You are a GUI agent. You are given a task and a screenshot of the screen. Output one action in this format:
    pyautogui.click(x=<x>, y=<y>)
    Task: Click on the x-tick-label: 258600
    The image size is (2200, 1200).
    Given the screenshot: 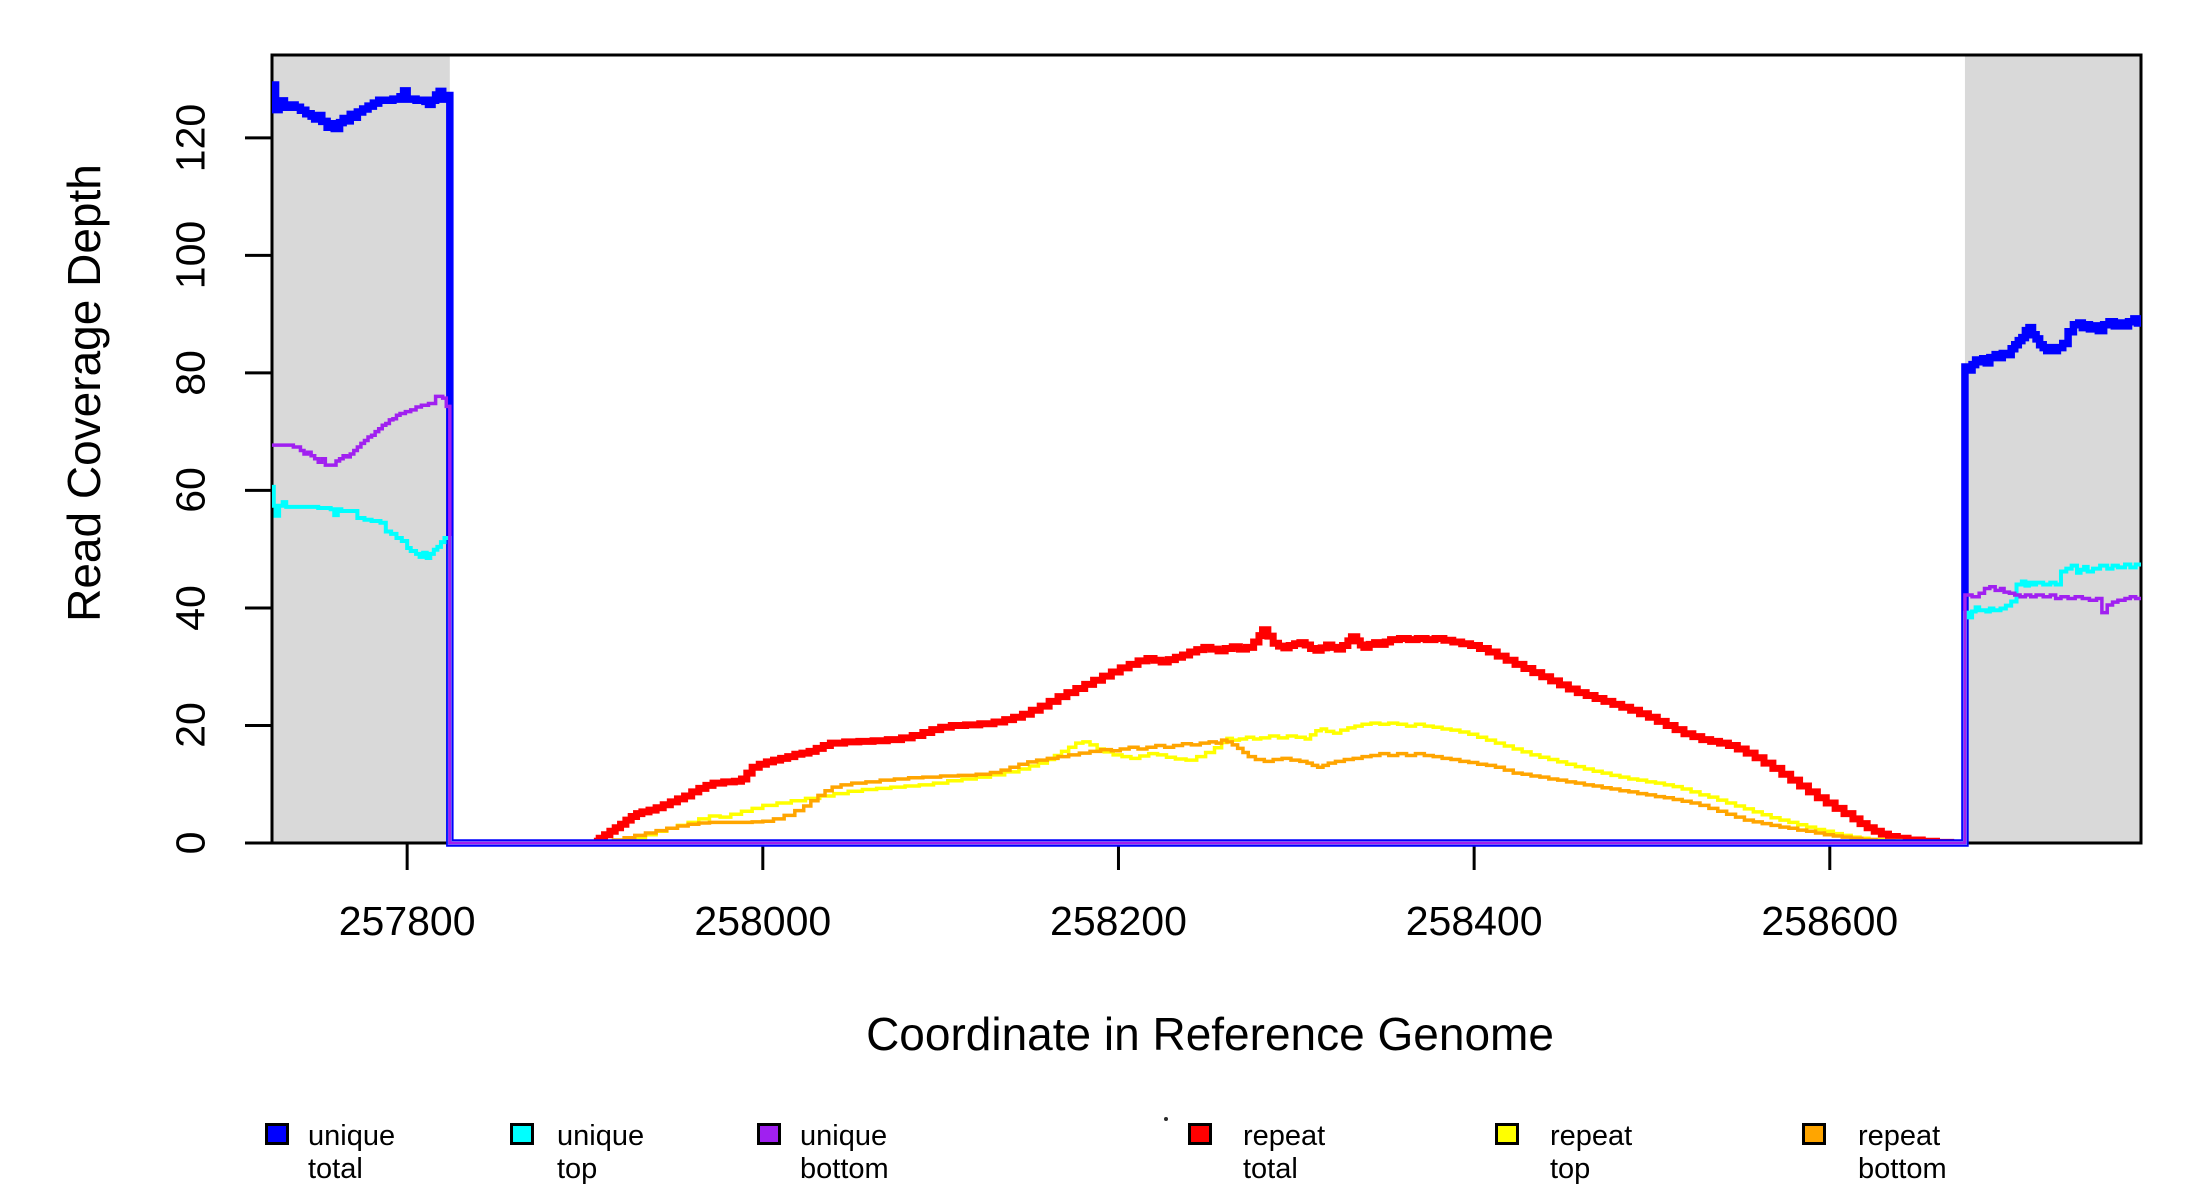 What is the action you would take?
    pyautogui.click(x=1830, y=921)
    